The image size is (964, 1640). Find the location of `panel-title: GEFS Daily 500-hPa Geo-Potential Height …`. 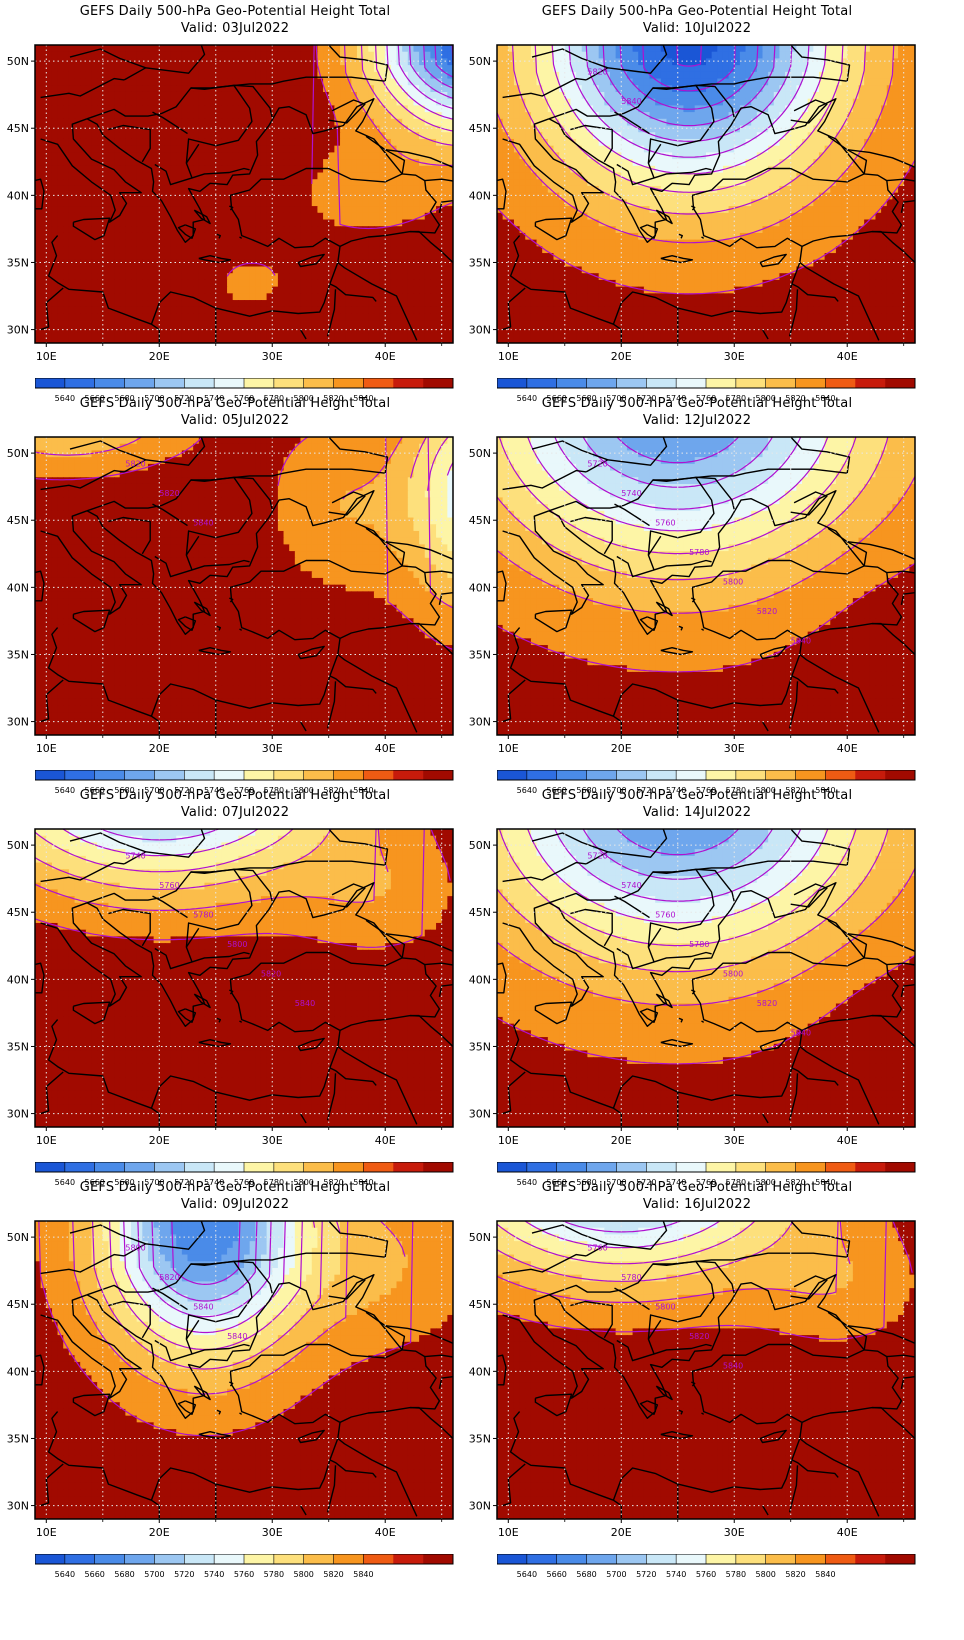

panel-title: GEFS Daily 500-hPa Geo-Potential Height … is located at coordinates (697, 404).